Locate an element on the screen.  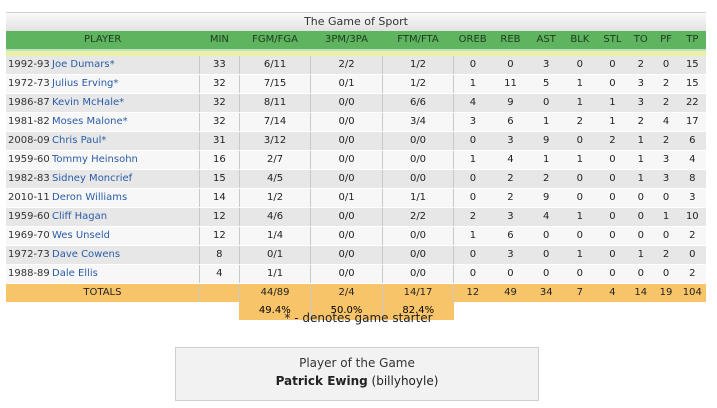
stat-to: 0 is located at coordinates (641, 236).